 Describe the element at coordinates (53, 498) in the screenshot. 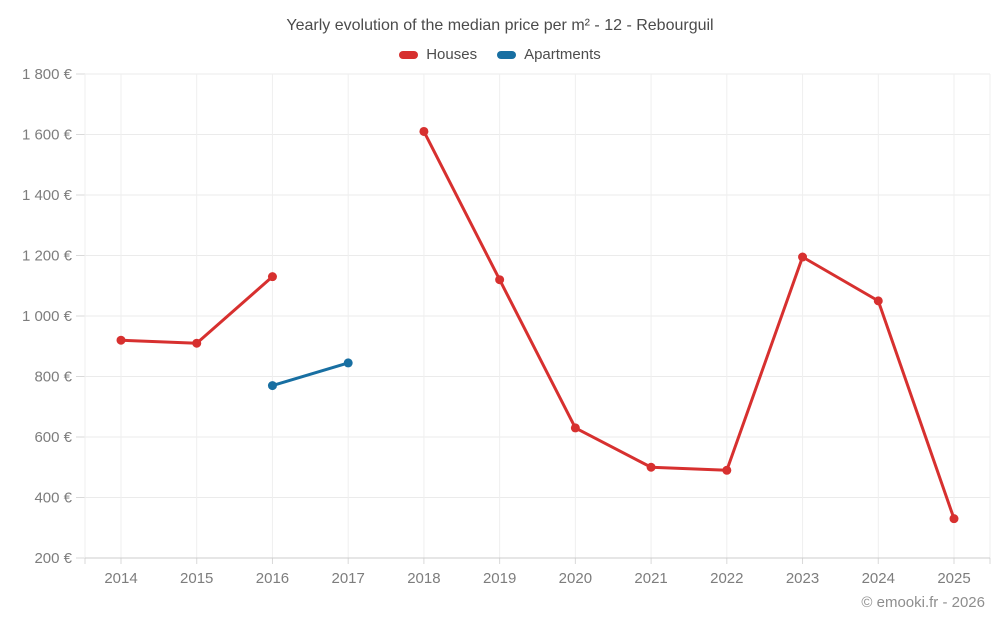

I see `y-axis-label: 400 €` at that location.